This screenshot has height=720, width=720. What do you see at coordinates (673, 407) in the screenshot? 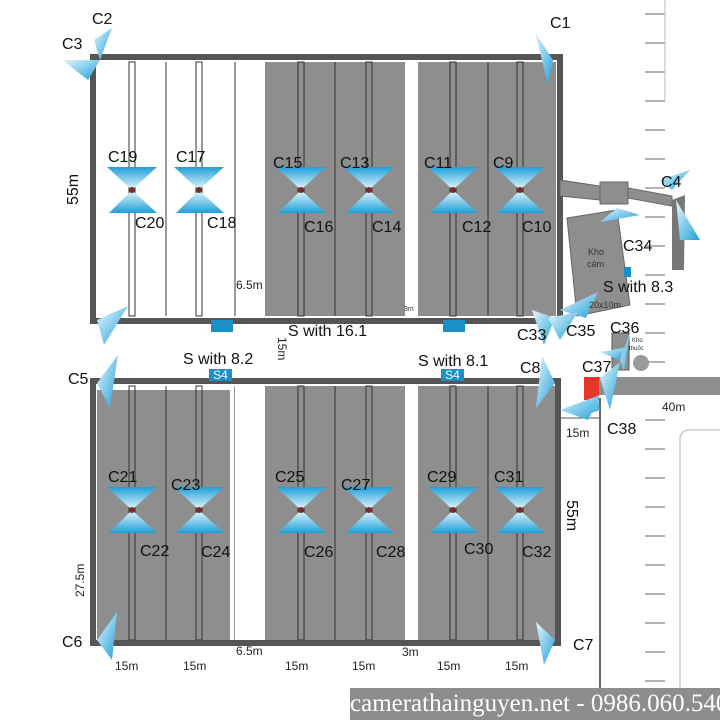
I see `dim-40m: 40m` at bounding box center [673, 407].